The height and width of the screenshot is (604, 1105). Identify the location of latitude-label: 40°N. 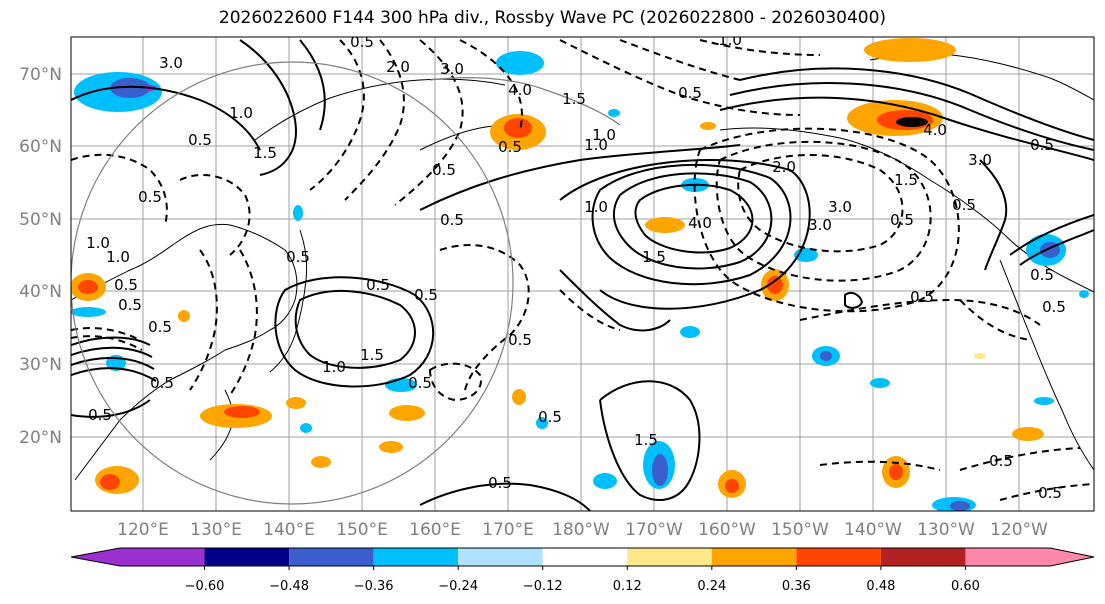
(40, 292).